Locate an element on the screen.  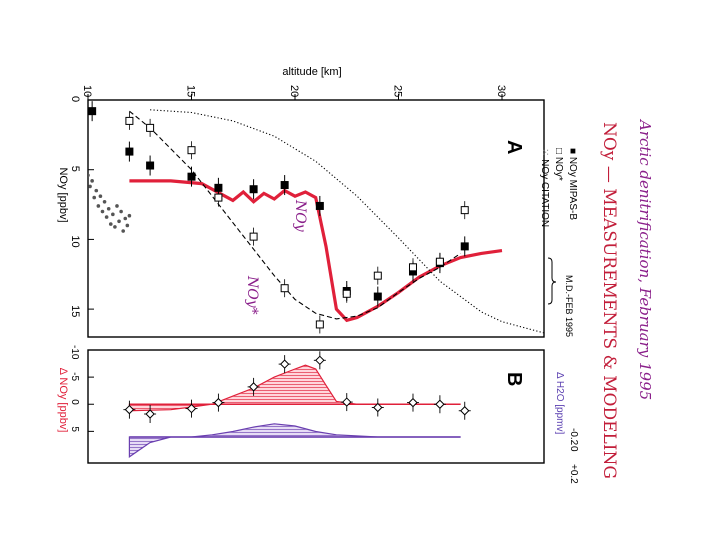
legend-item-noy-star: □ NOy* is located at coordinates (558, 164).